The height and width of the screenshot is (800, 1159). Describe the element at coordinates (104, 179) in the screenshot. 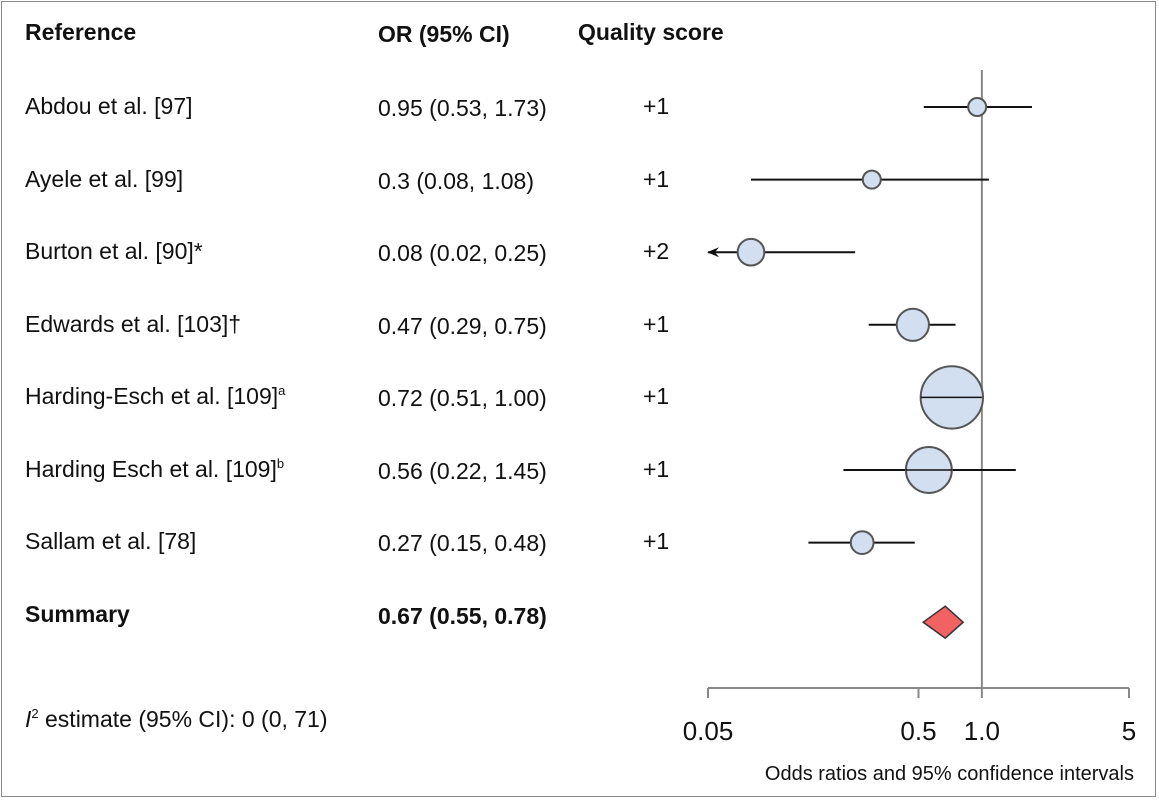

I see `row-reference: Ayele et al. [99]` at that location.